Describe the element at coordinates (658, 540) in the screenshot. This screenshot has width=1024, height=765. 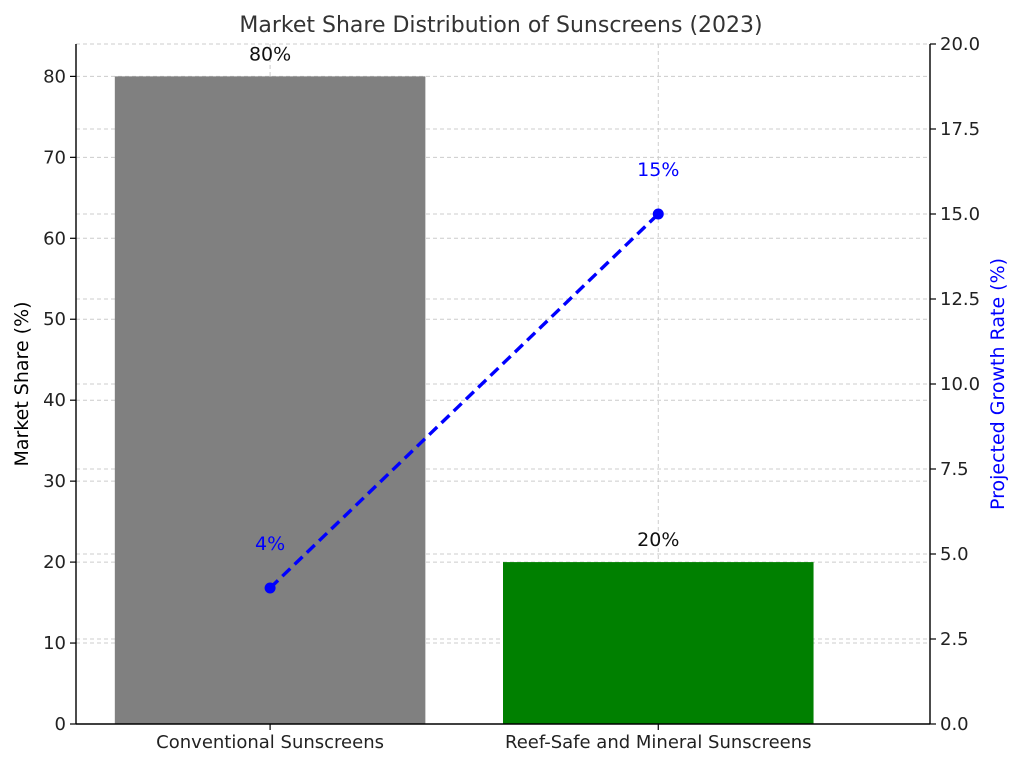
I see `bar-value-label-1: 20%` at that location.